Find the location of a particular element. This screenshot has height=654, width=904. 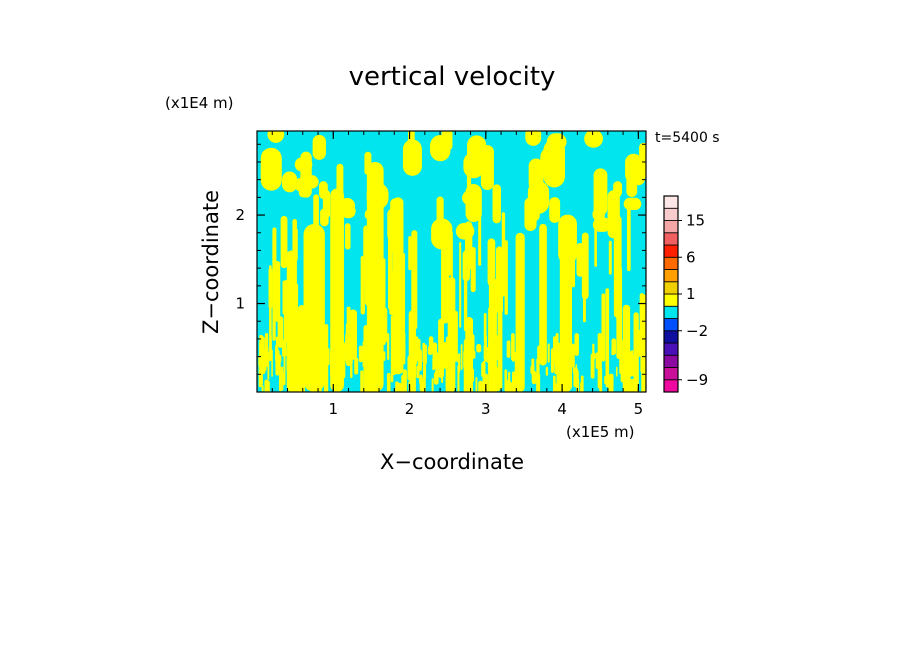

x-tick-label: 2 is located at coordinates (410, 409).